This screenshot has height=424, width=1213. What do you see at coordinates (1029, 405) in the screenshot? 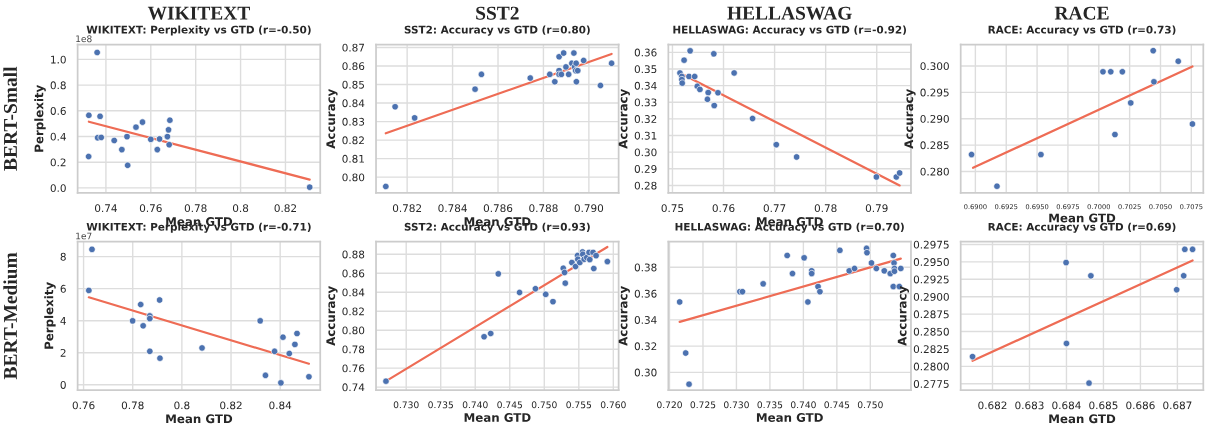
I see `x-tick-label: 0.683` at bounding box center [1029, 405].